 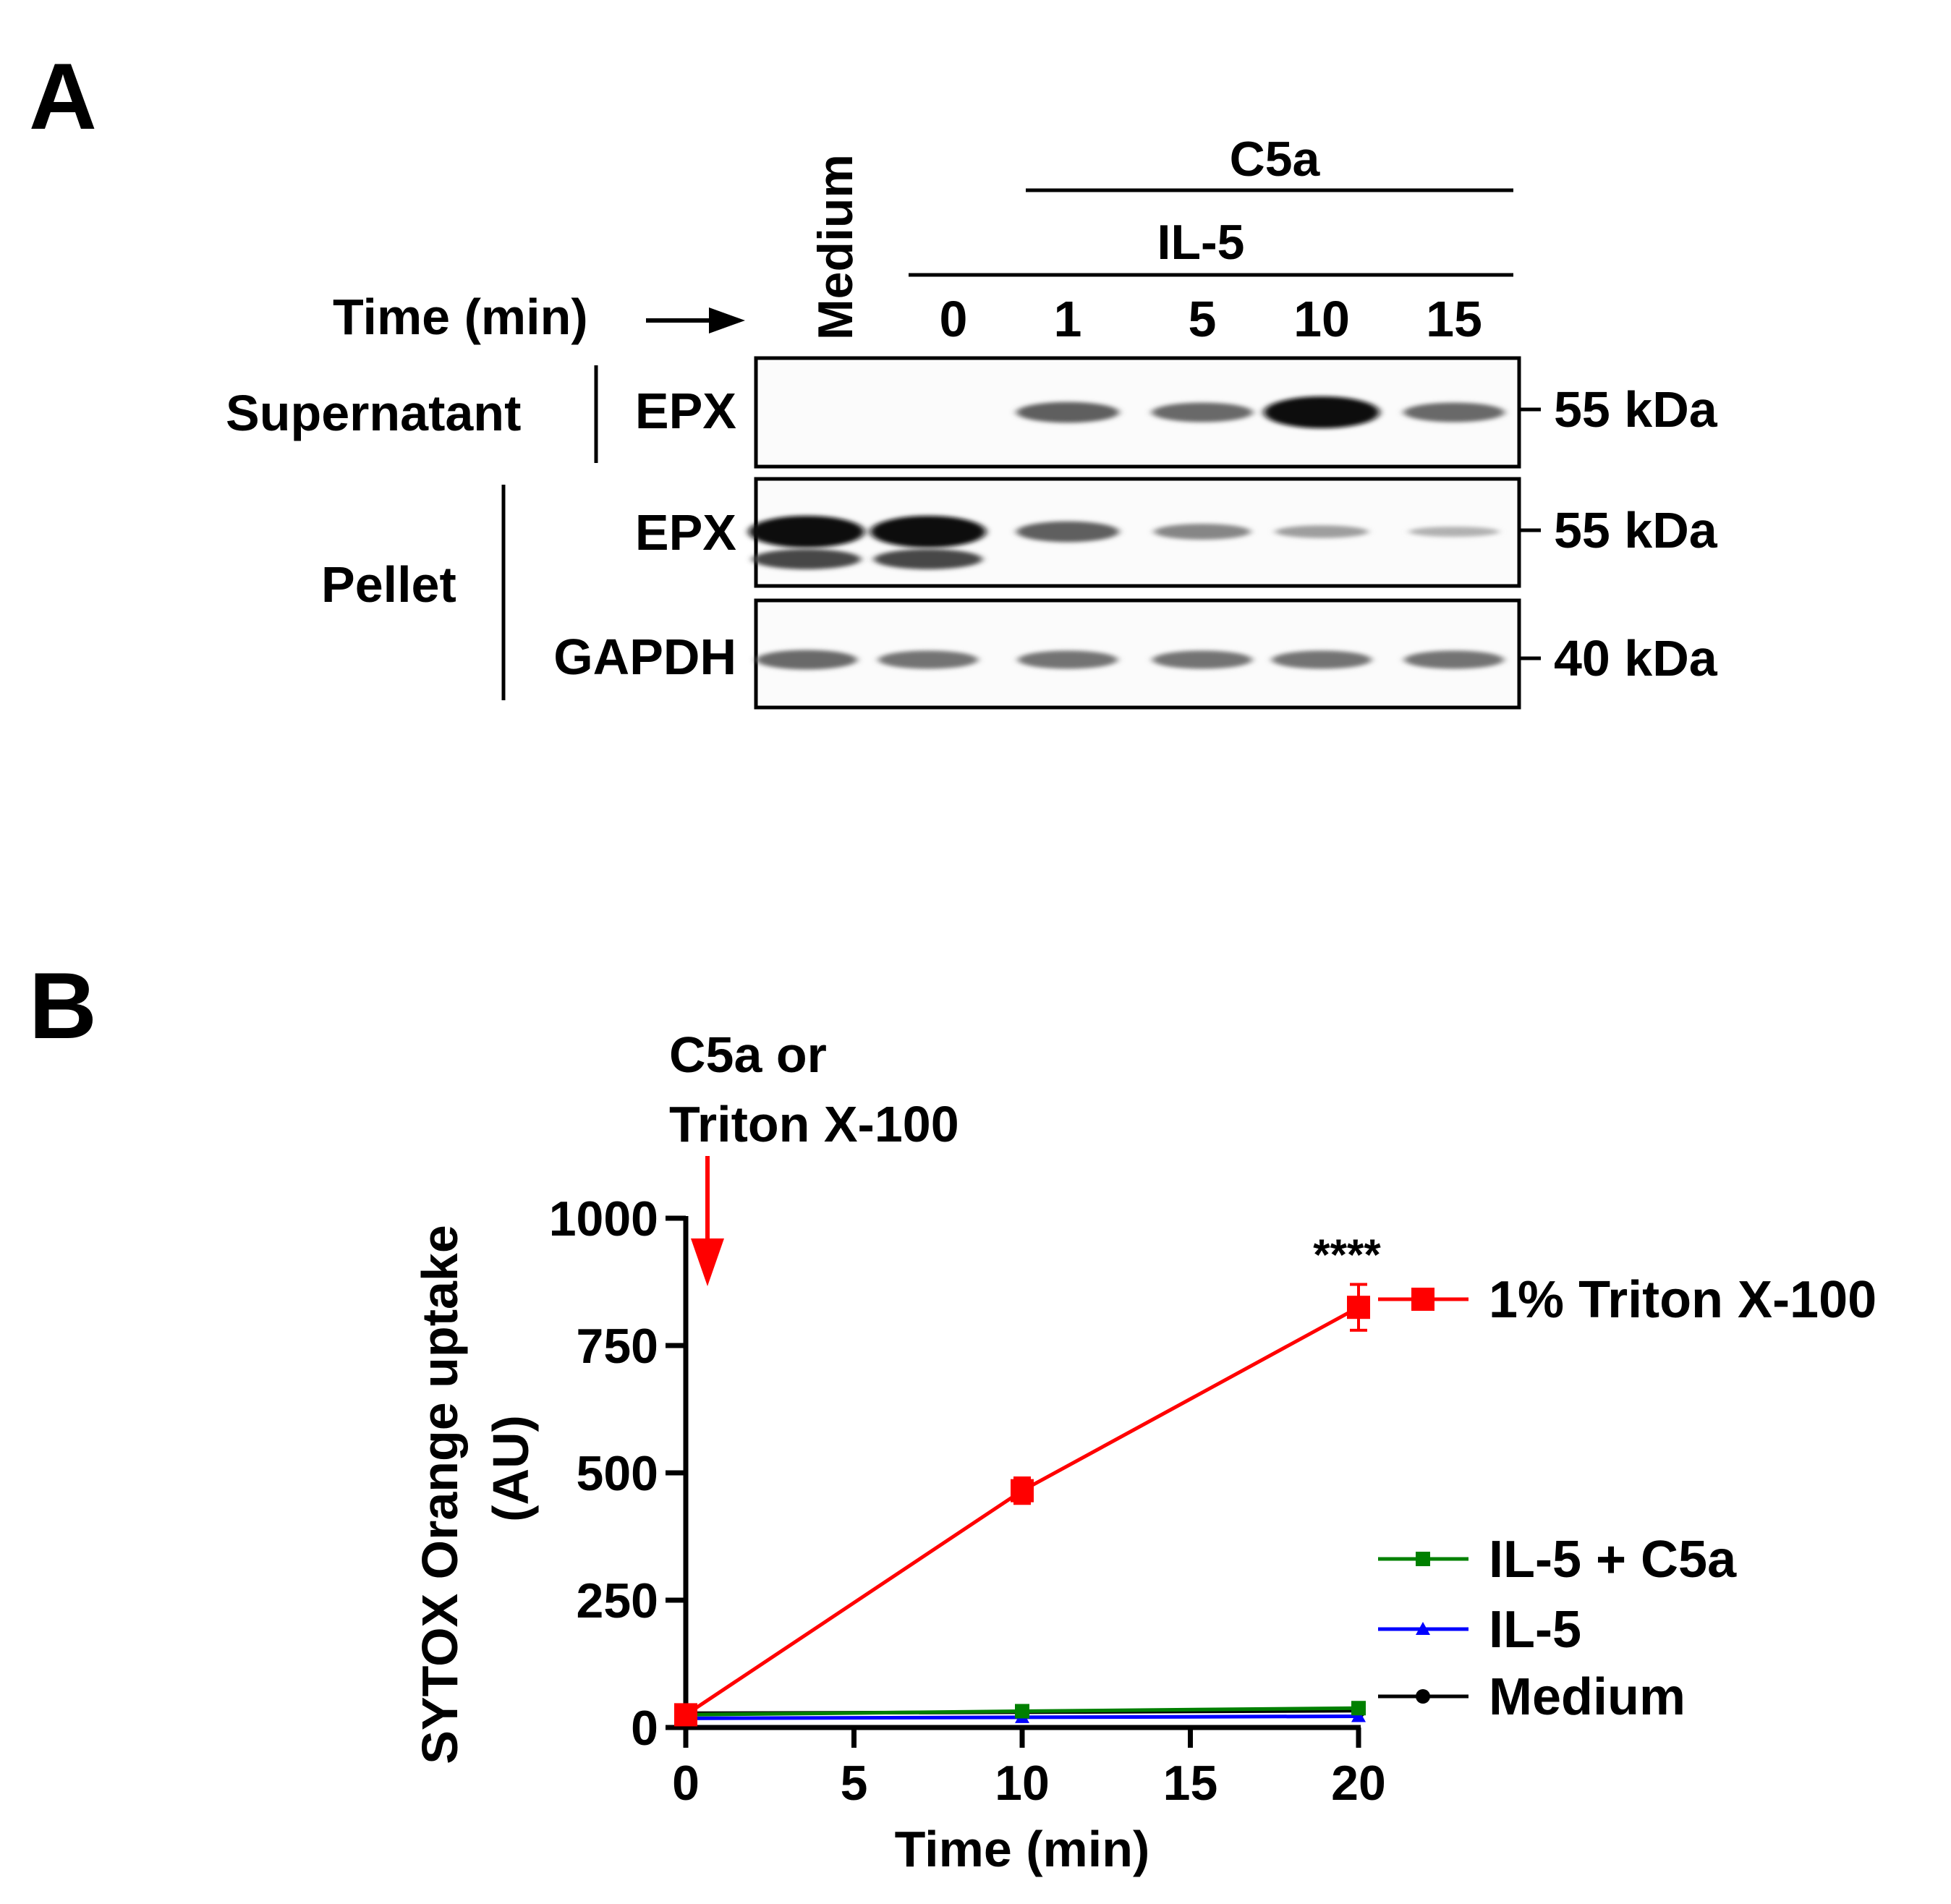 I want to click on x-tick-label: 0, so click(x=686, y=1783).